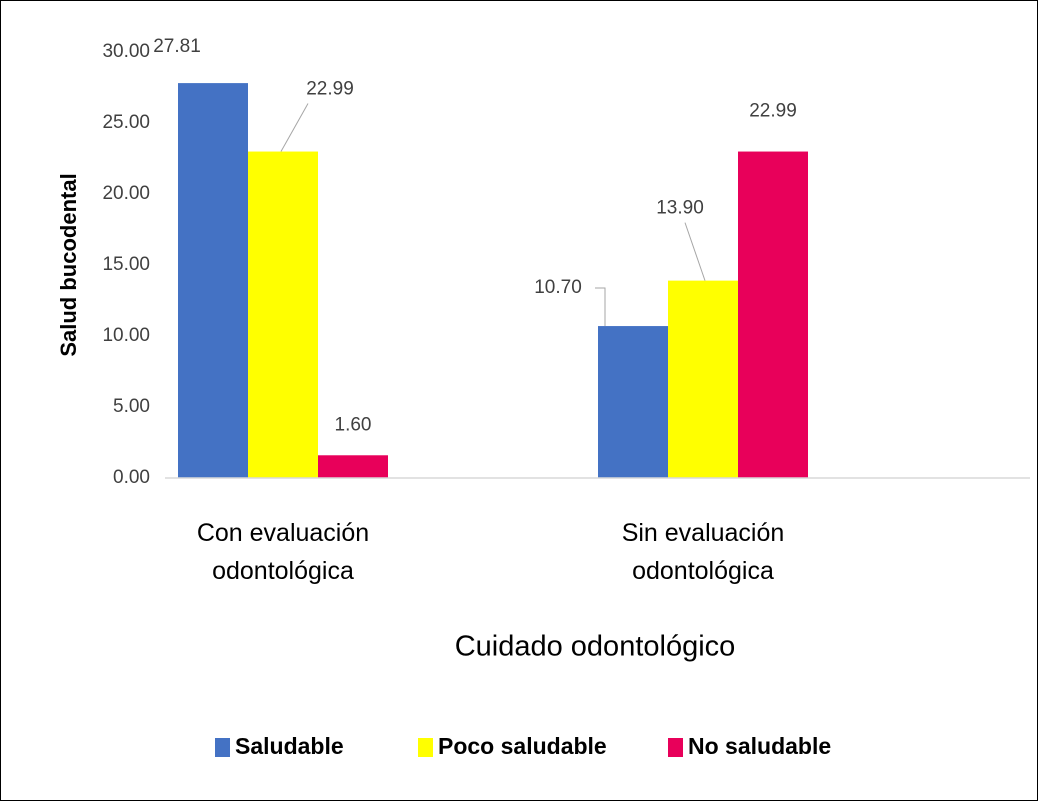 Image resolution: width=1038 pixels, height=801 pixels. I want to click on legend-label: No saludable, so click(759, 746).